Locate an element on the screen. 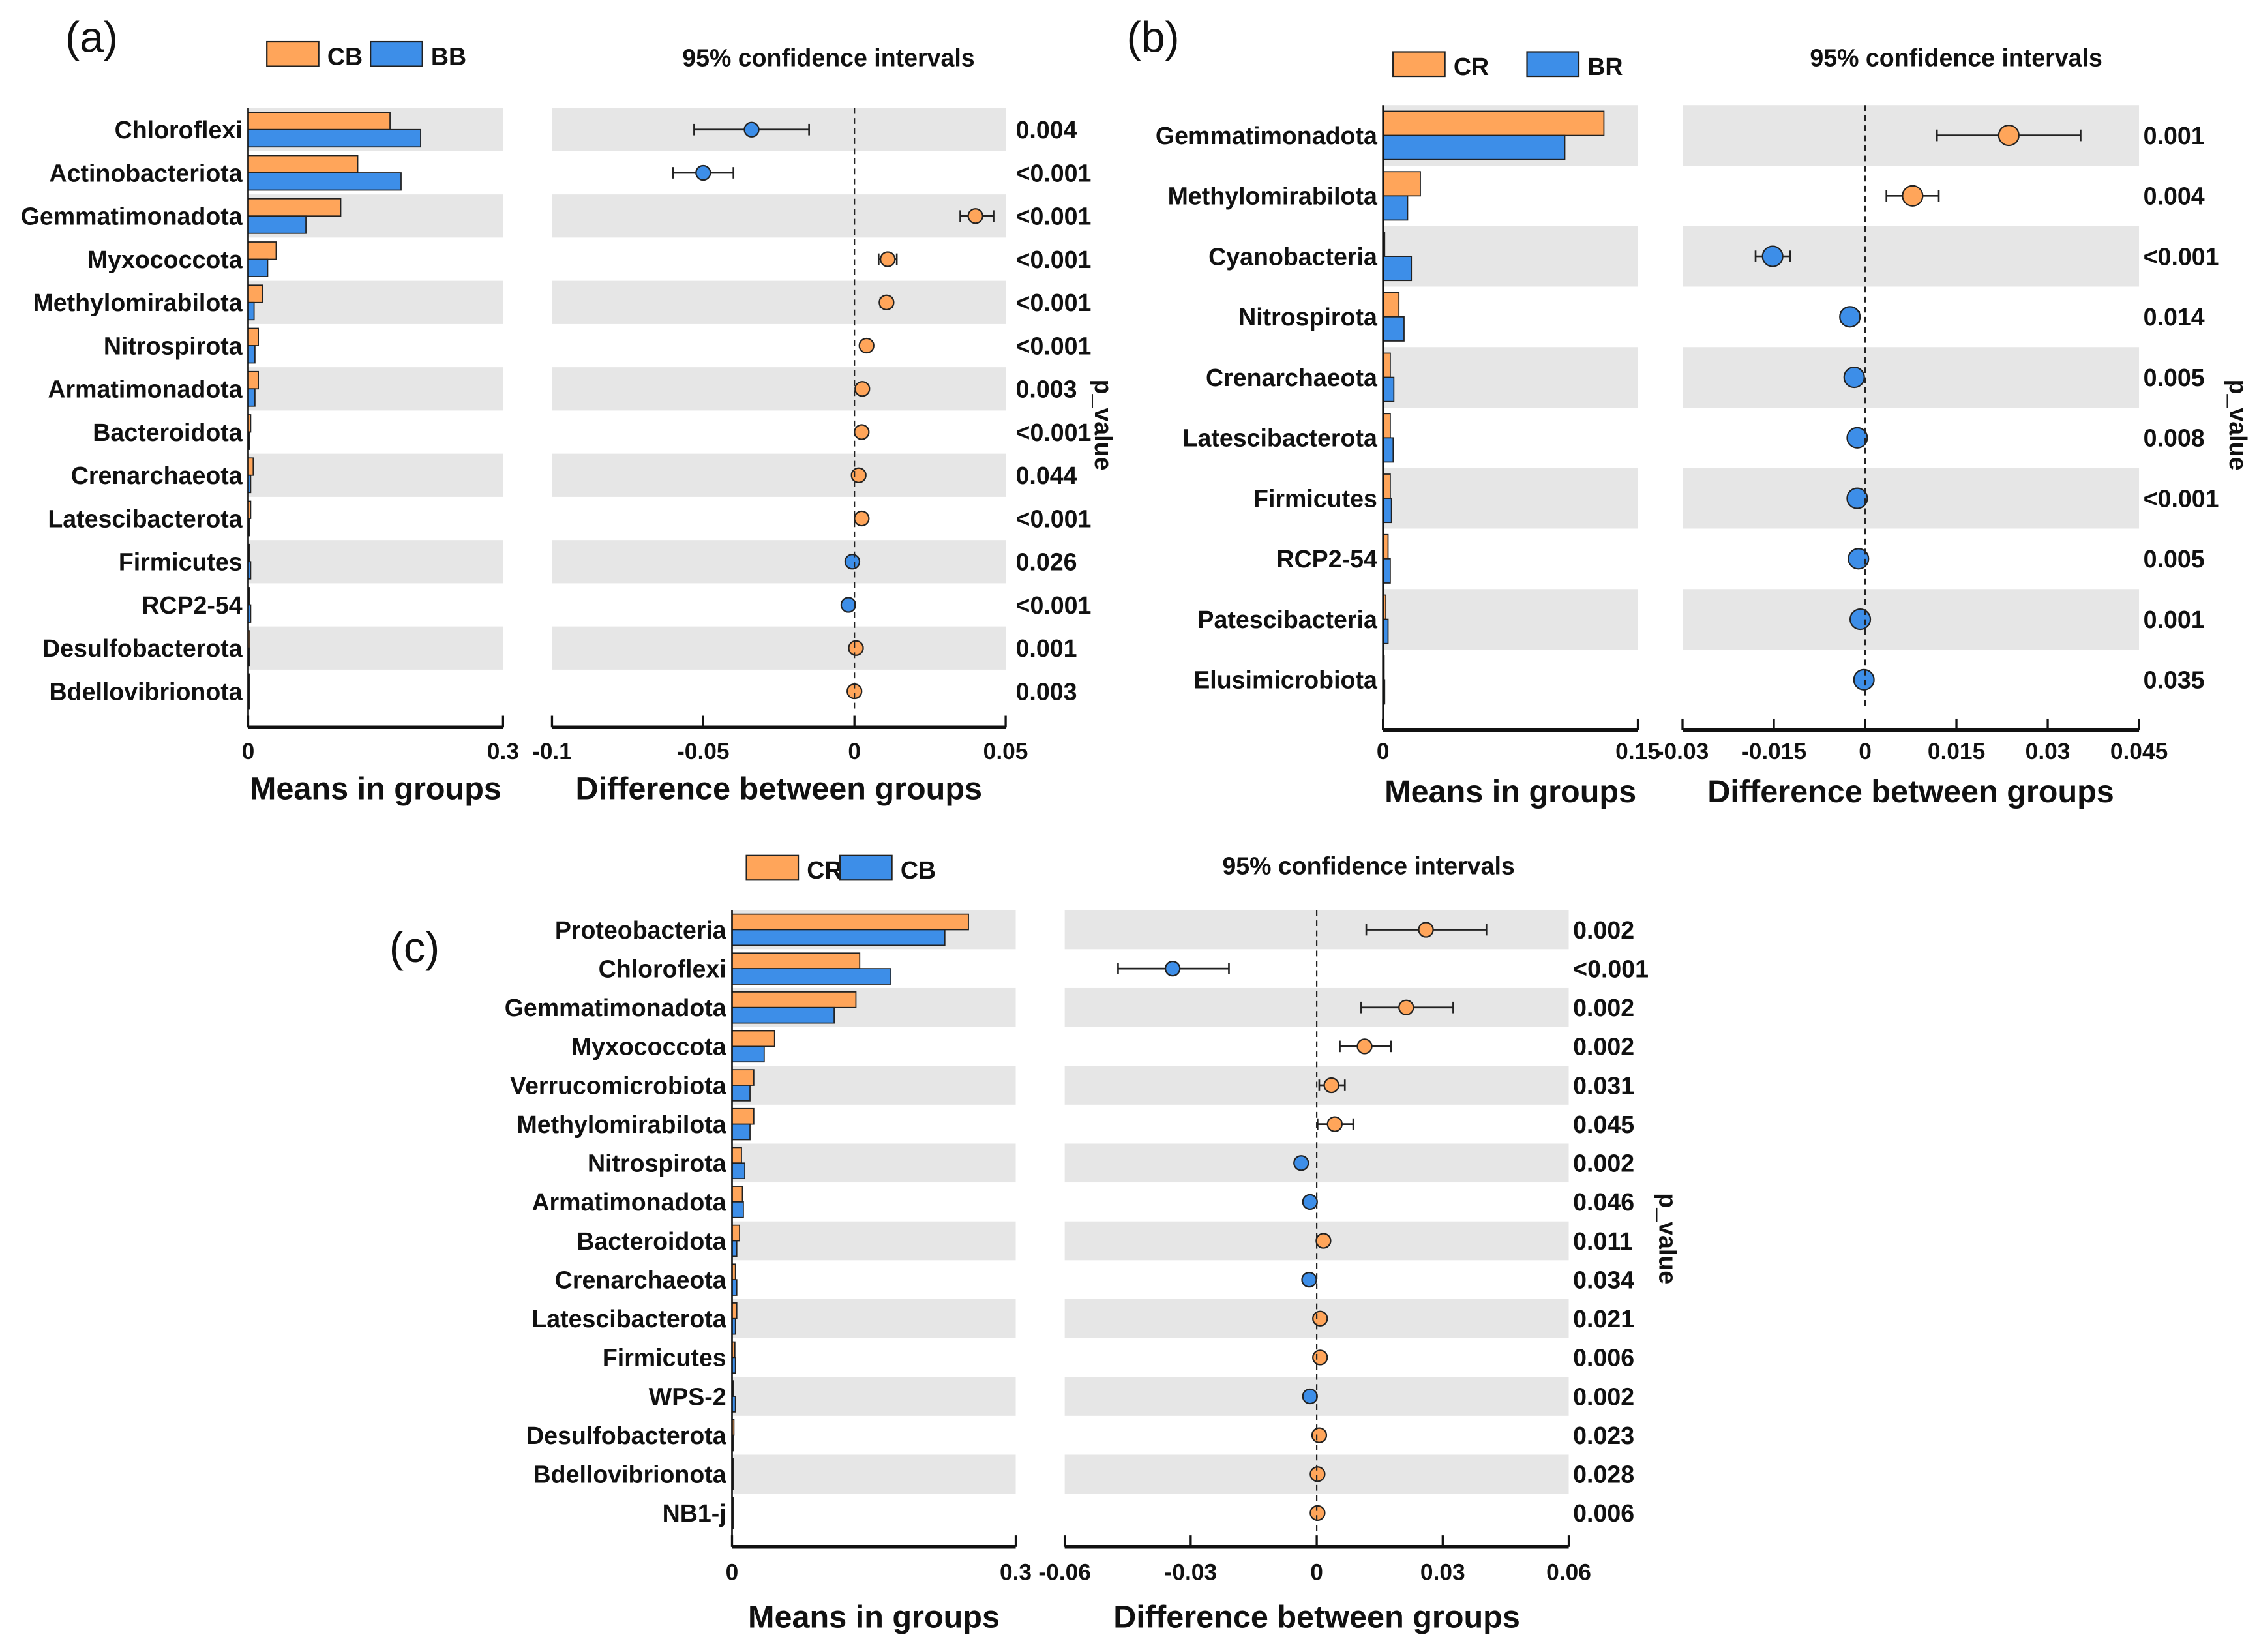  legend-swatch-CR is located at coordinates (1419, 64).